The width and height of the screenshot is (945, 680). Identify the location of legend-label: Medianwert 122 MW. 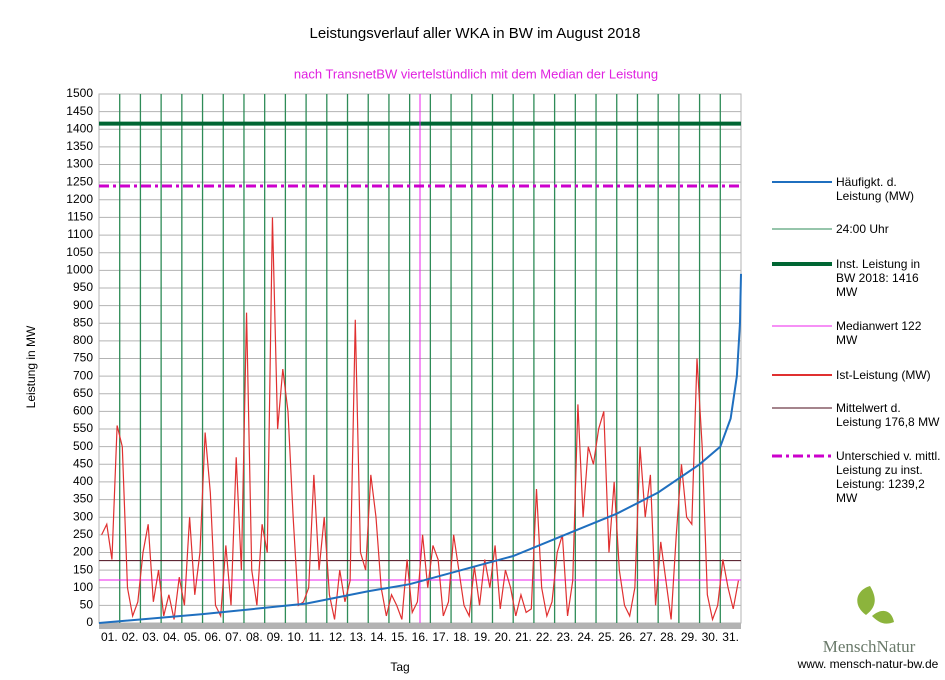
(879, 333).